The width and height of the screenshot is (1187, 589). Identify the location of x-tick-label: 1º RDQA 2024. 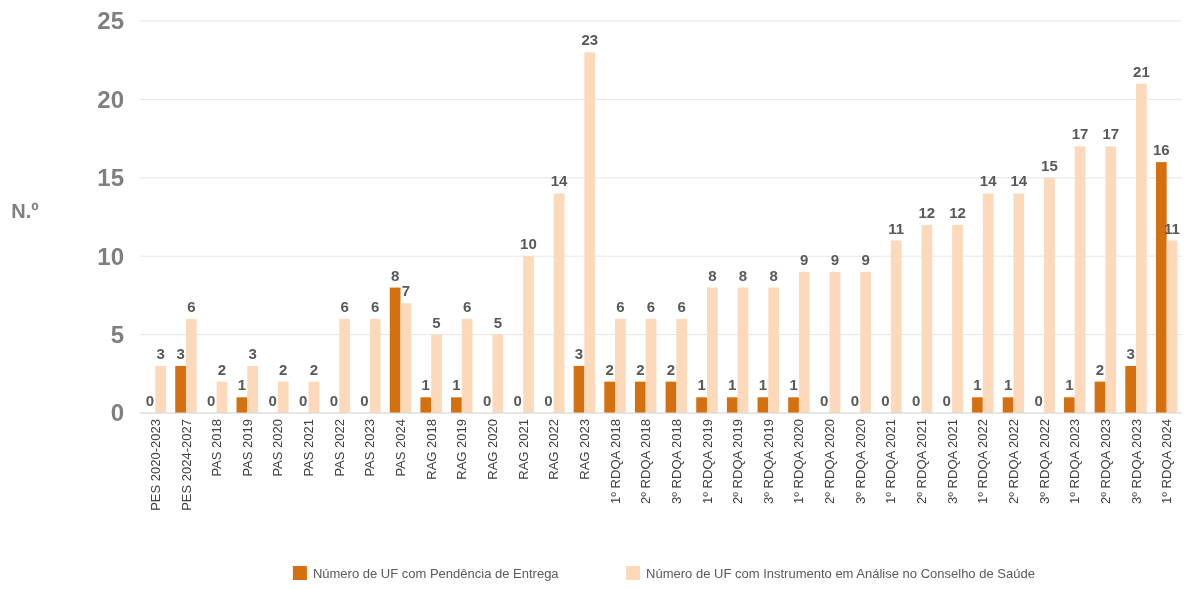
(1167, 461).